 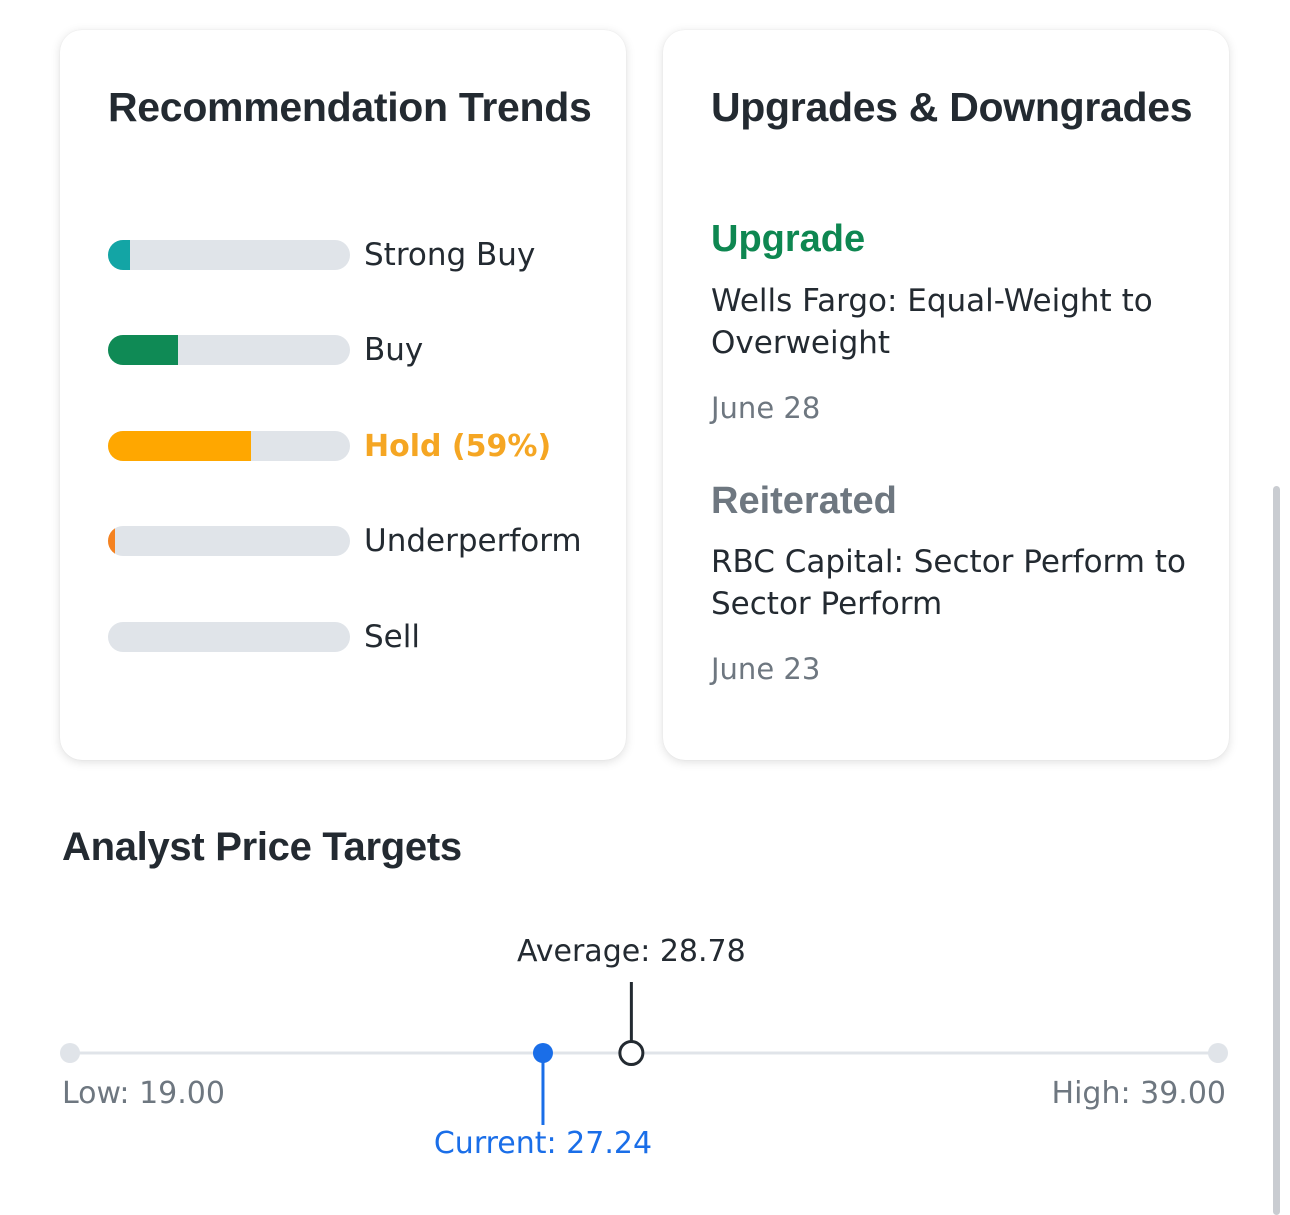 I want to click on rec-label: Buy, so click(x=394, y=350).